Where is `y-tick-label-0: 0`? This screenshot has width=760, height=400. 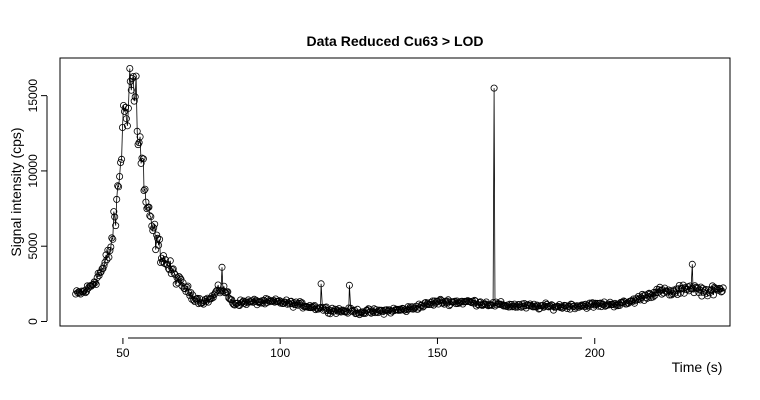 y-tick-label-0: 0 is located at coordinates (33, 321).